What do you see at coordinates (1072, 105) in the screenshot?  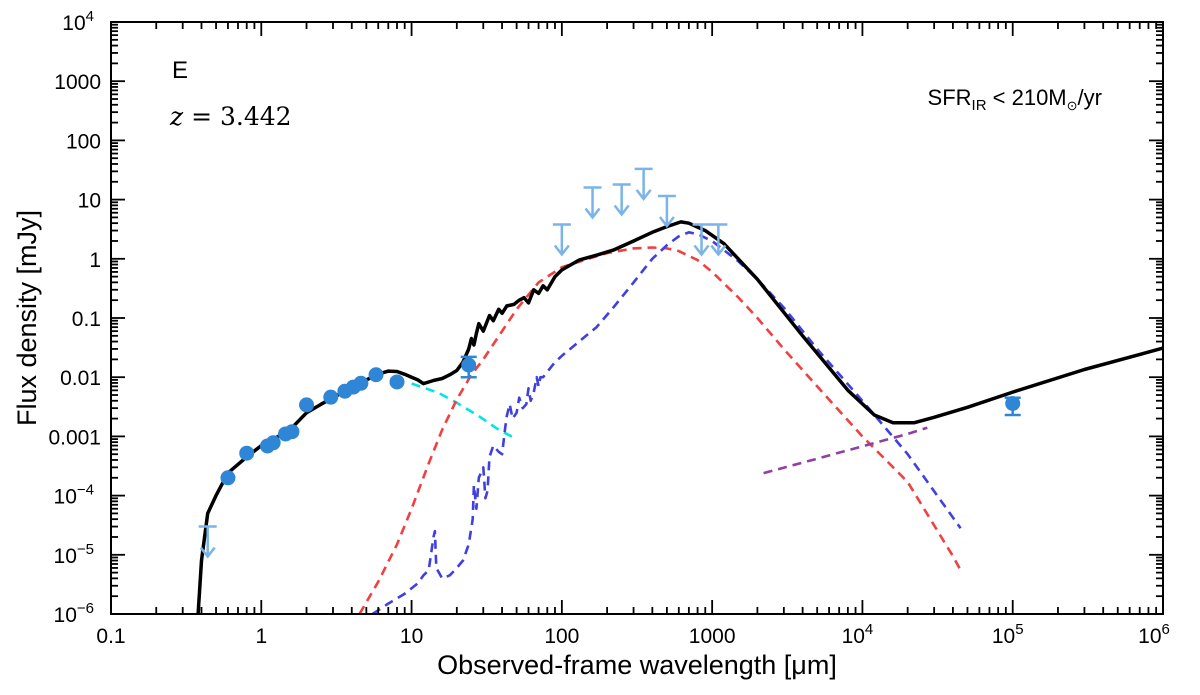 I see `sun-subscript: ⊙` at bounding box center [1072, 105].